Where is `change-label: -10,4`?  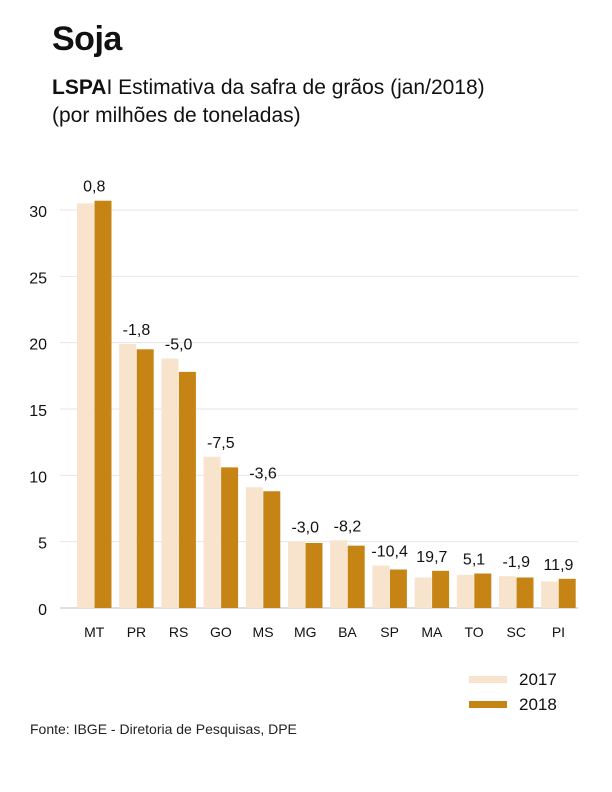
change-label: -10,4 is located at coordinates (389, 552).